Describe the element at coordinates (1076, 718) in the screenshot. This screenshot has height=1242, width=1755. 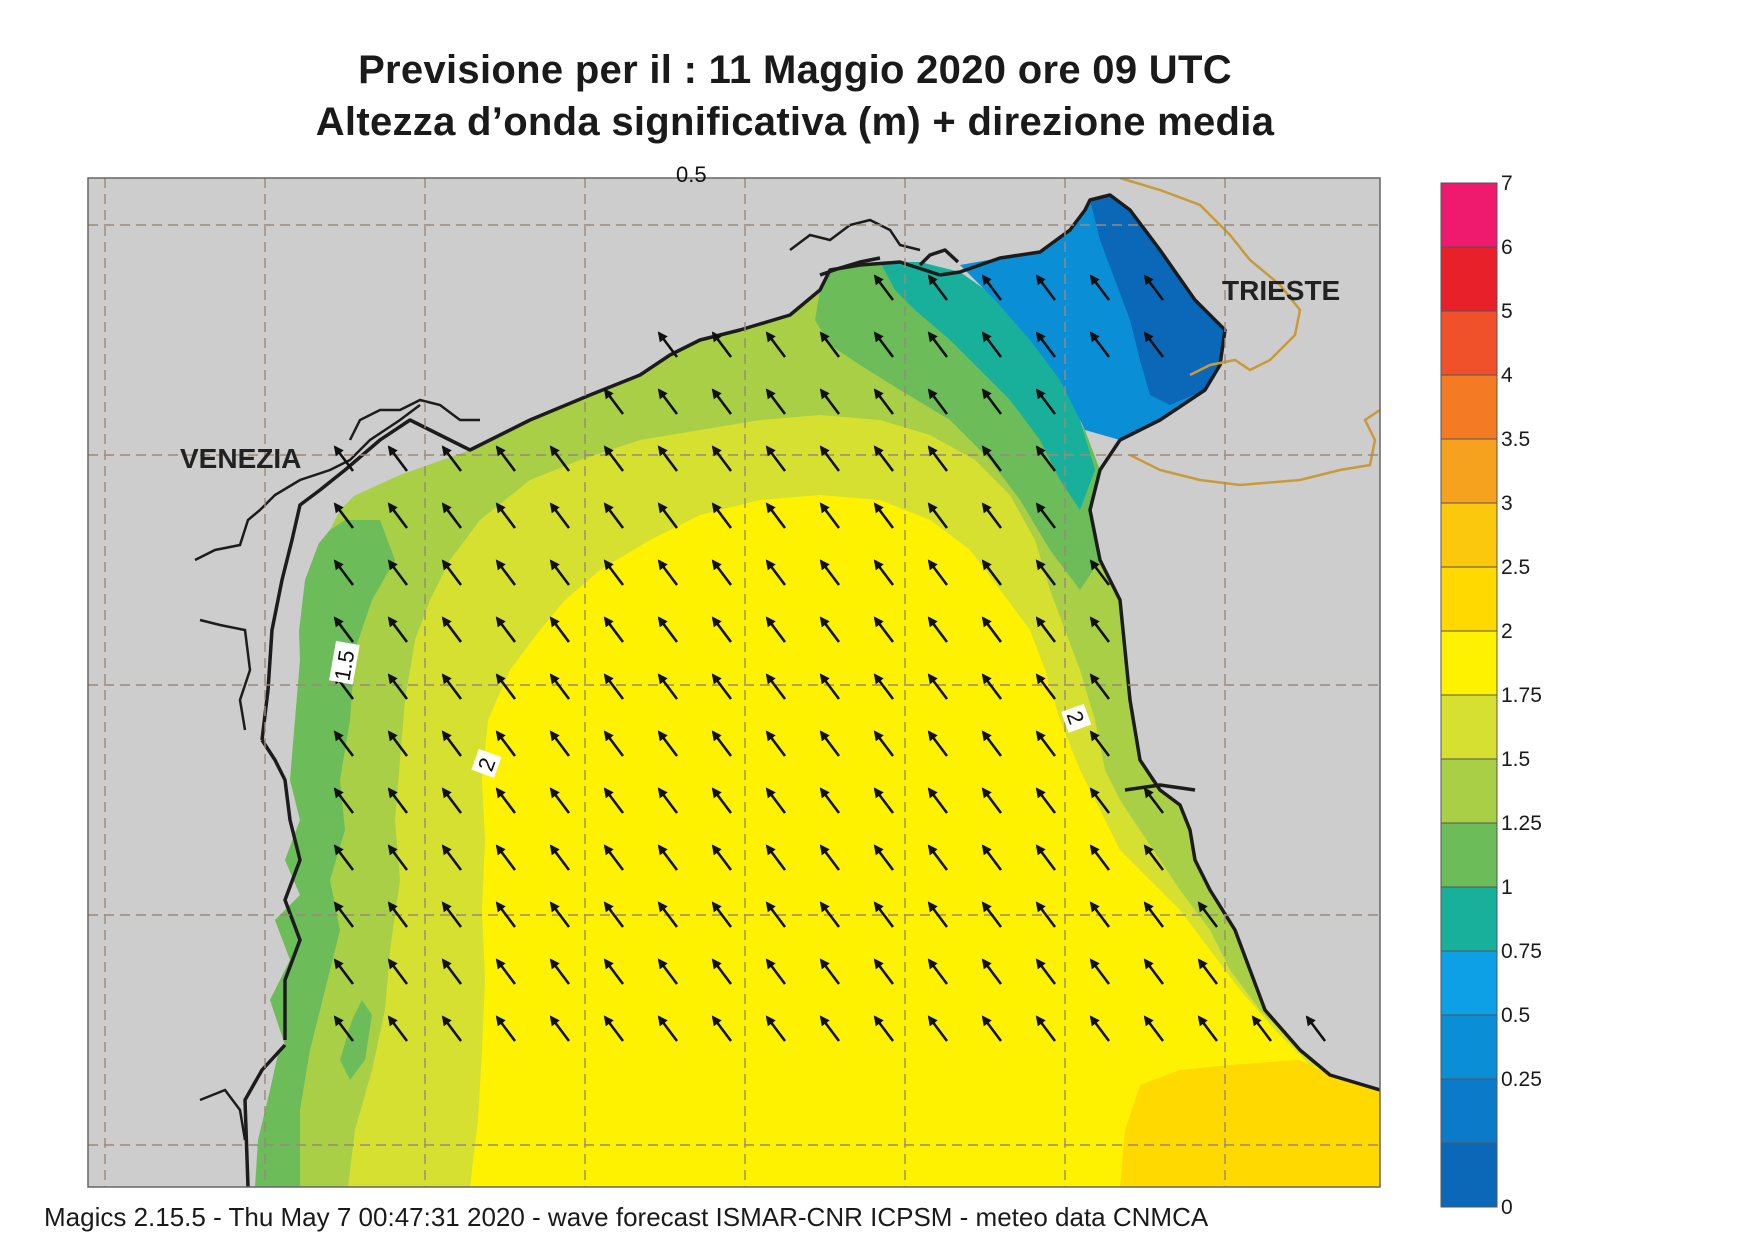
I see `contour-label-2-east: 2` at that location.